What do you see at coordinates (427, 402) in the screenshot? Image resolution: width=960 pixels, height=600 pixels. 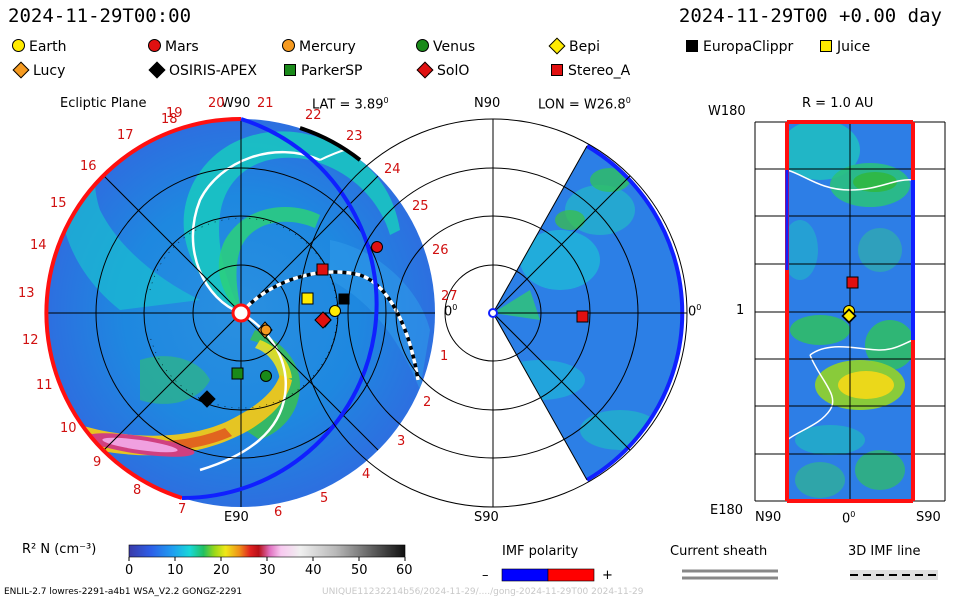 I see `carrington-tick-2: 2` at bounding box center [427, 402].